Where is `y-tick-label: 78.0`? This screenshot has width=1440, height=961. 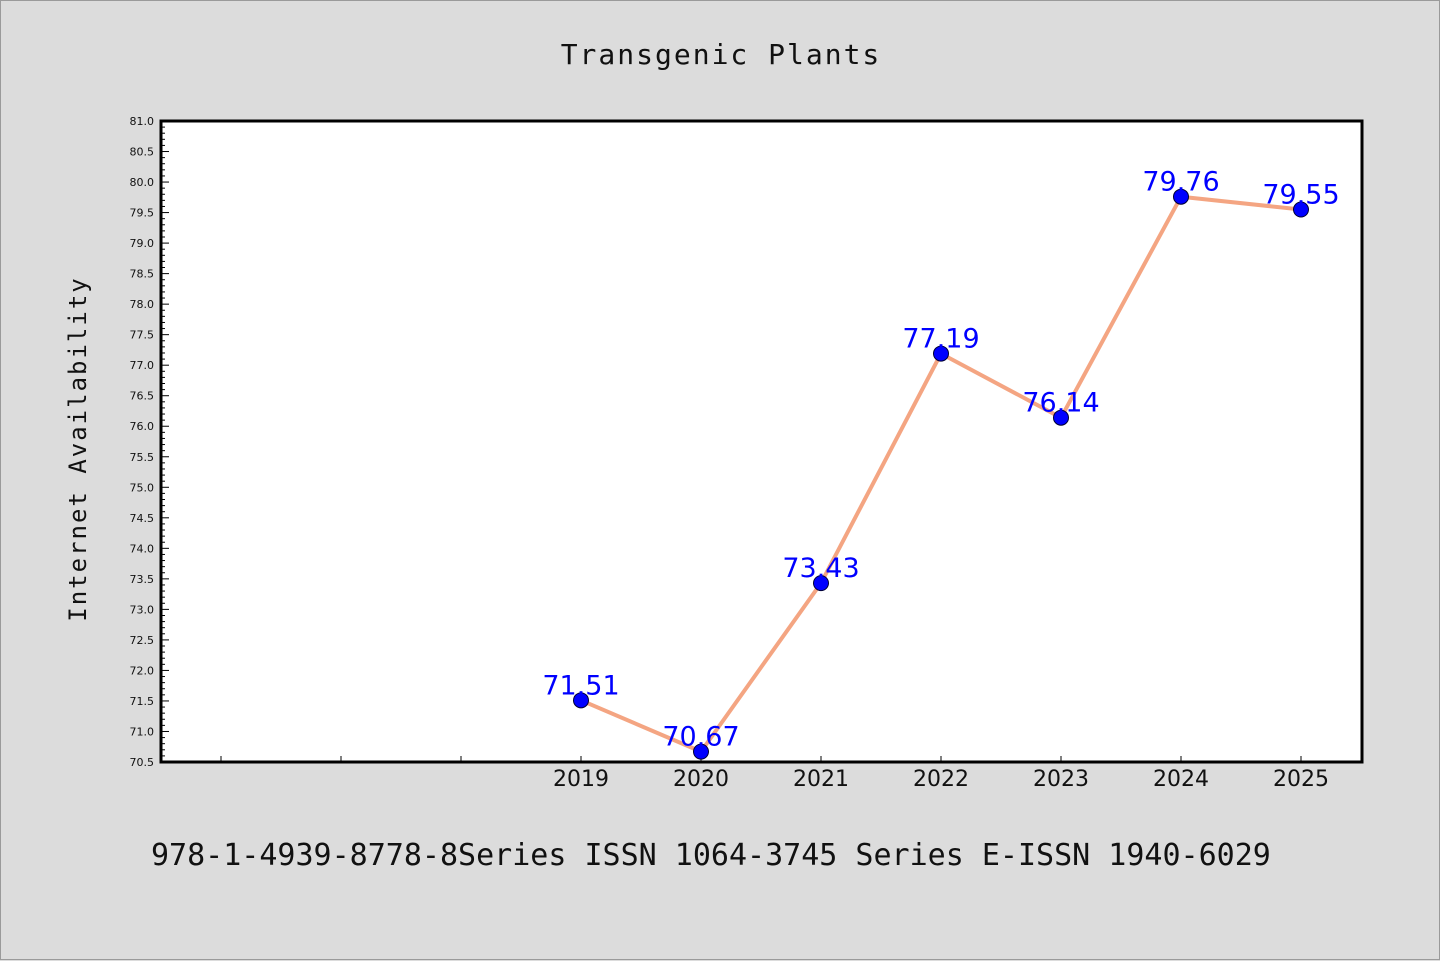
y-tick-label: 78.0 is located at coordinates (142, 304).